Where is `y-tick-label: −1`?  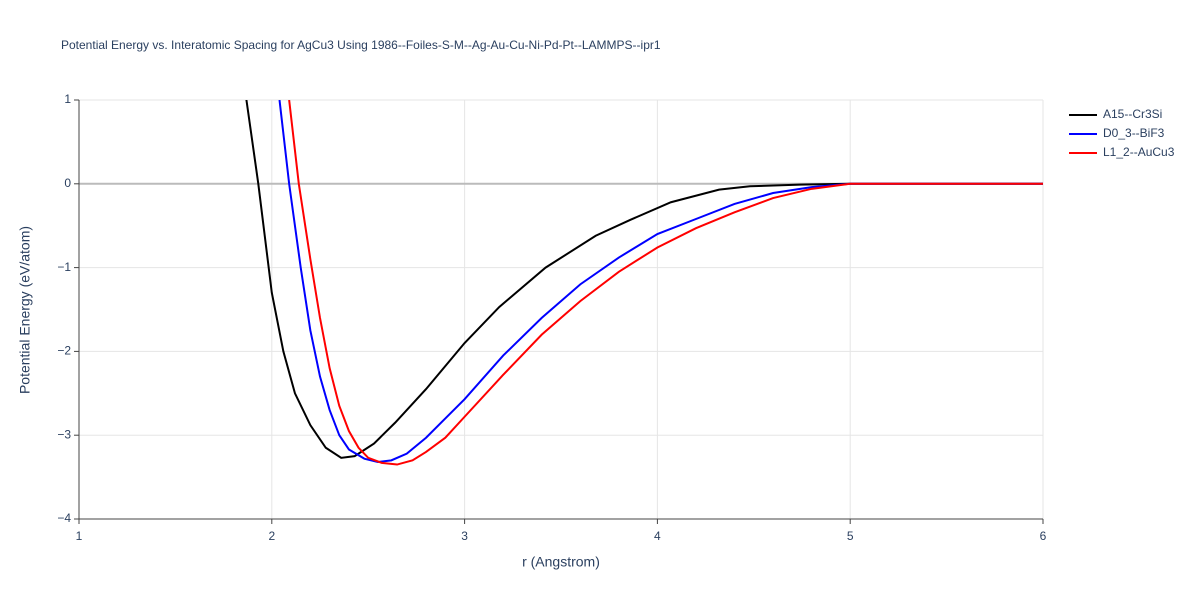
y-tick-label: −1 is located at coordinates (64, 267).